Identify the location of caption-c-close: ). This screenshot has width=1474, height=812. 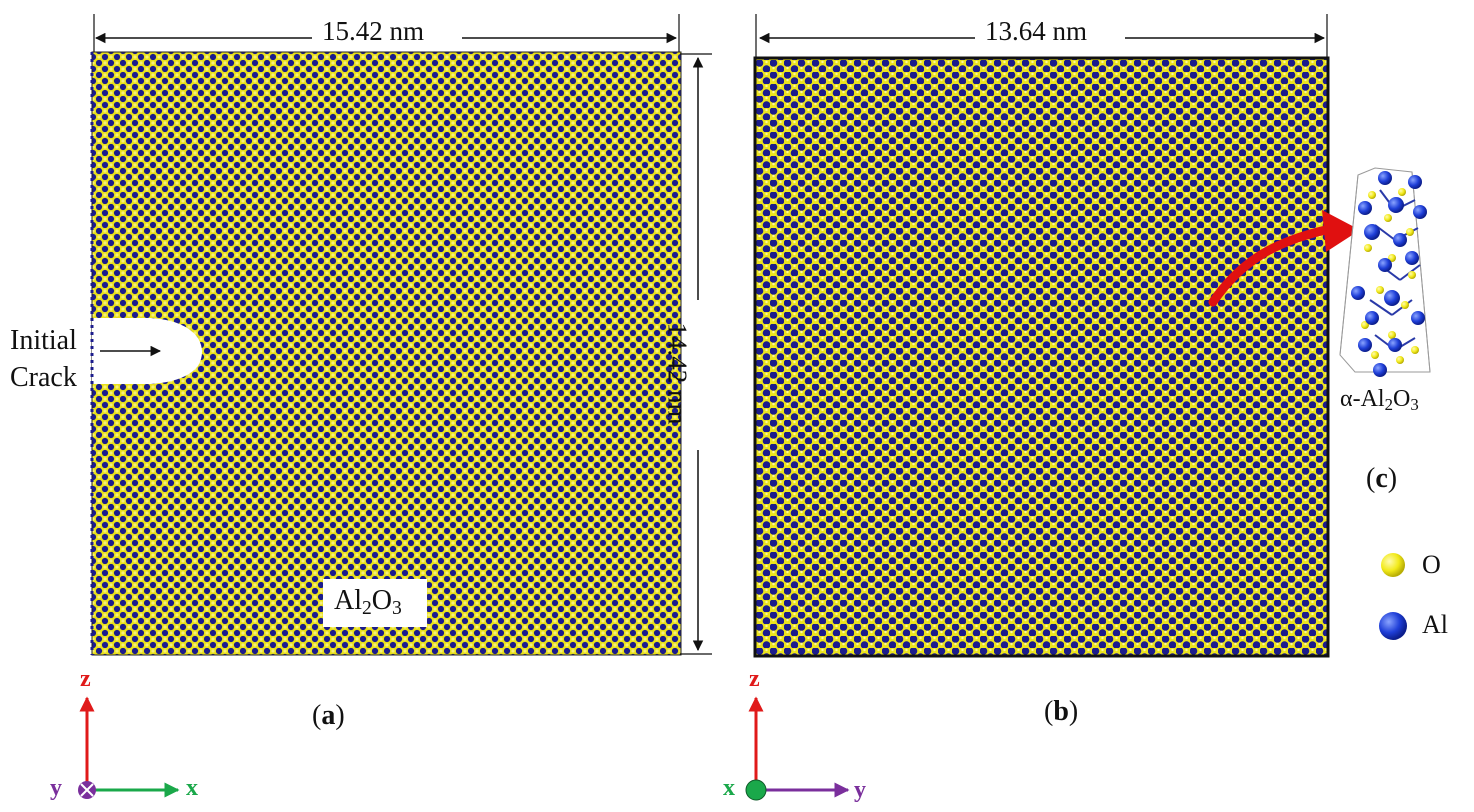
(1392, 478).